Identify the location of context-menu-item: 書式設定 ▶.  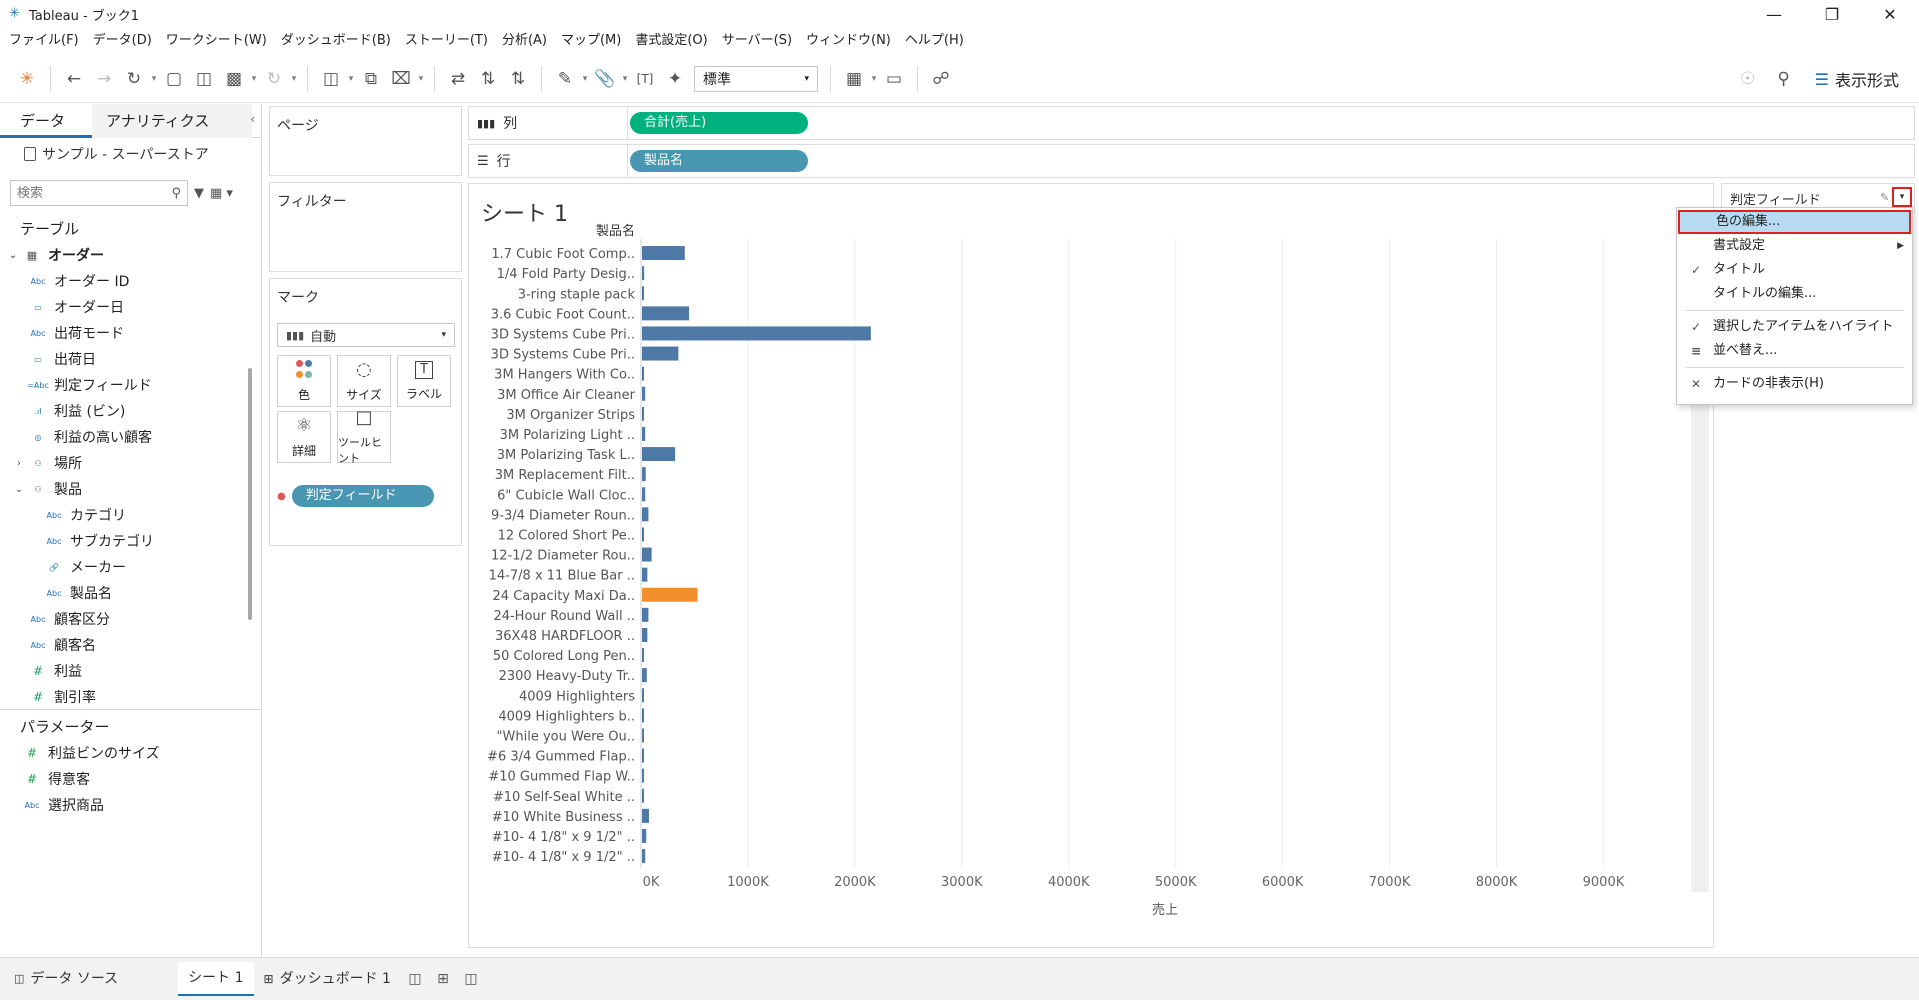
(1794, 246).